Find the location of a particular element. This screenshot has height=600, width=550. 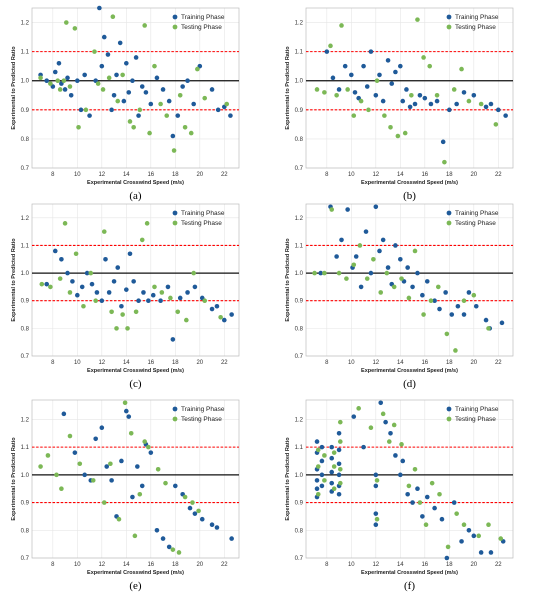

panel-caption: (a) is located at coordinates (135, 196).